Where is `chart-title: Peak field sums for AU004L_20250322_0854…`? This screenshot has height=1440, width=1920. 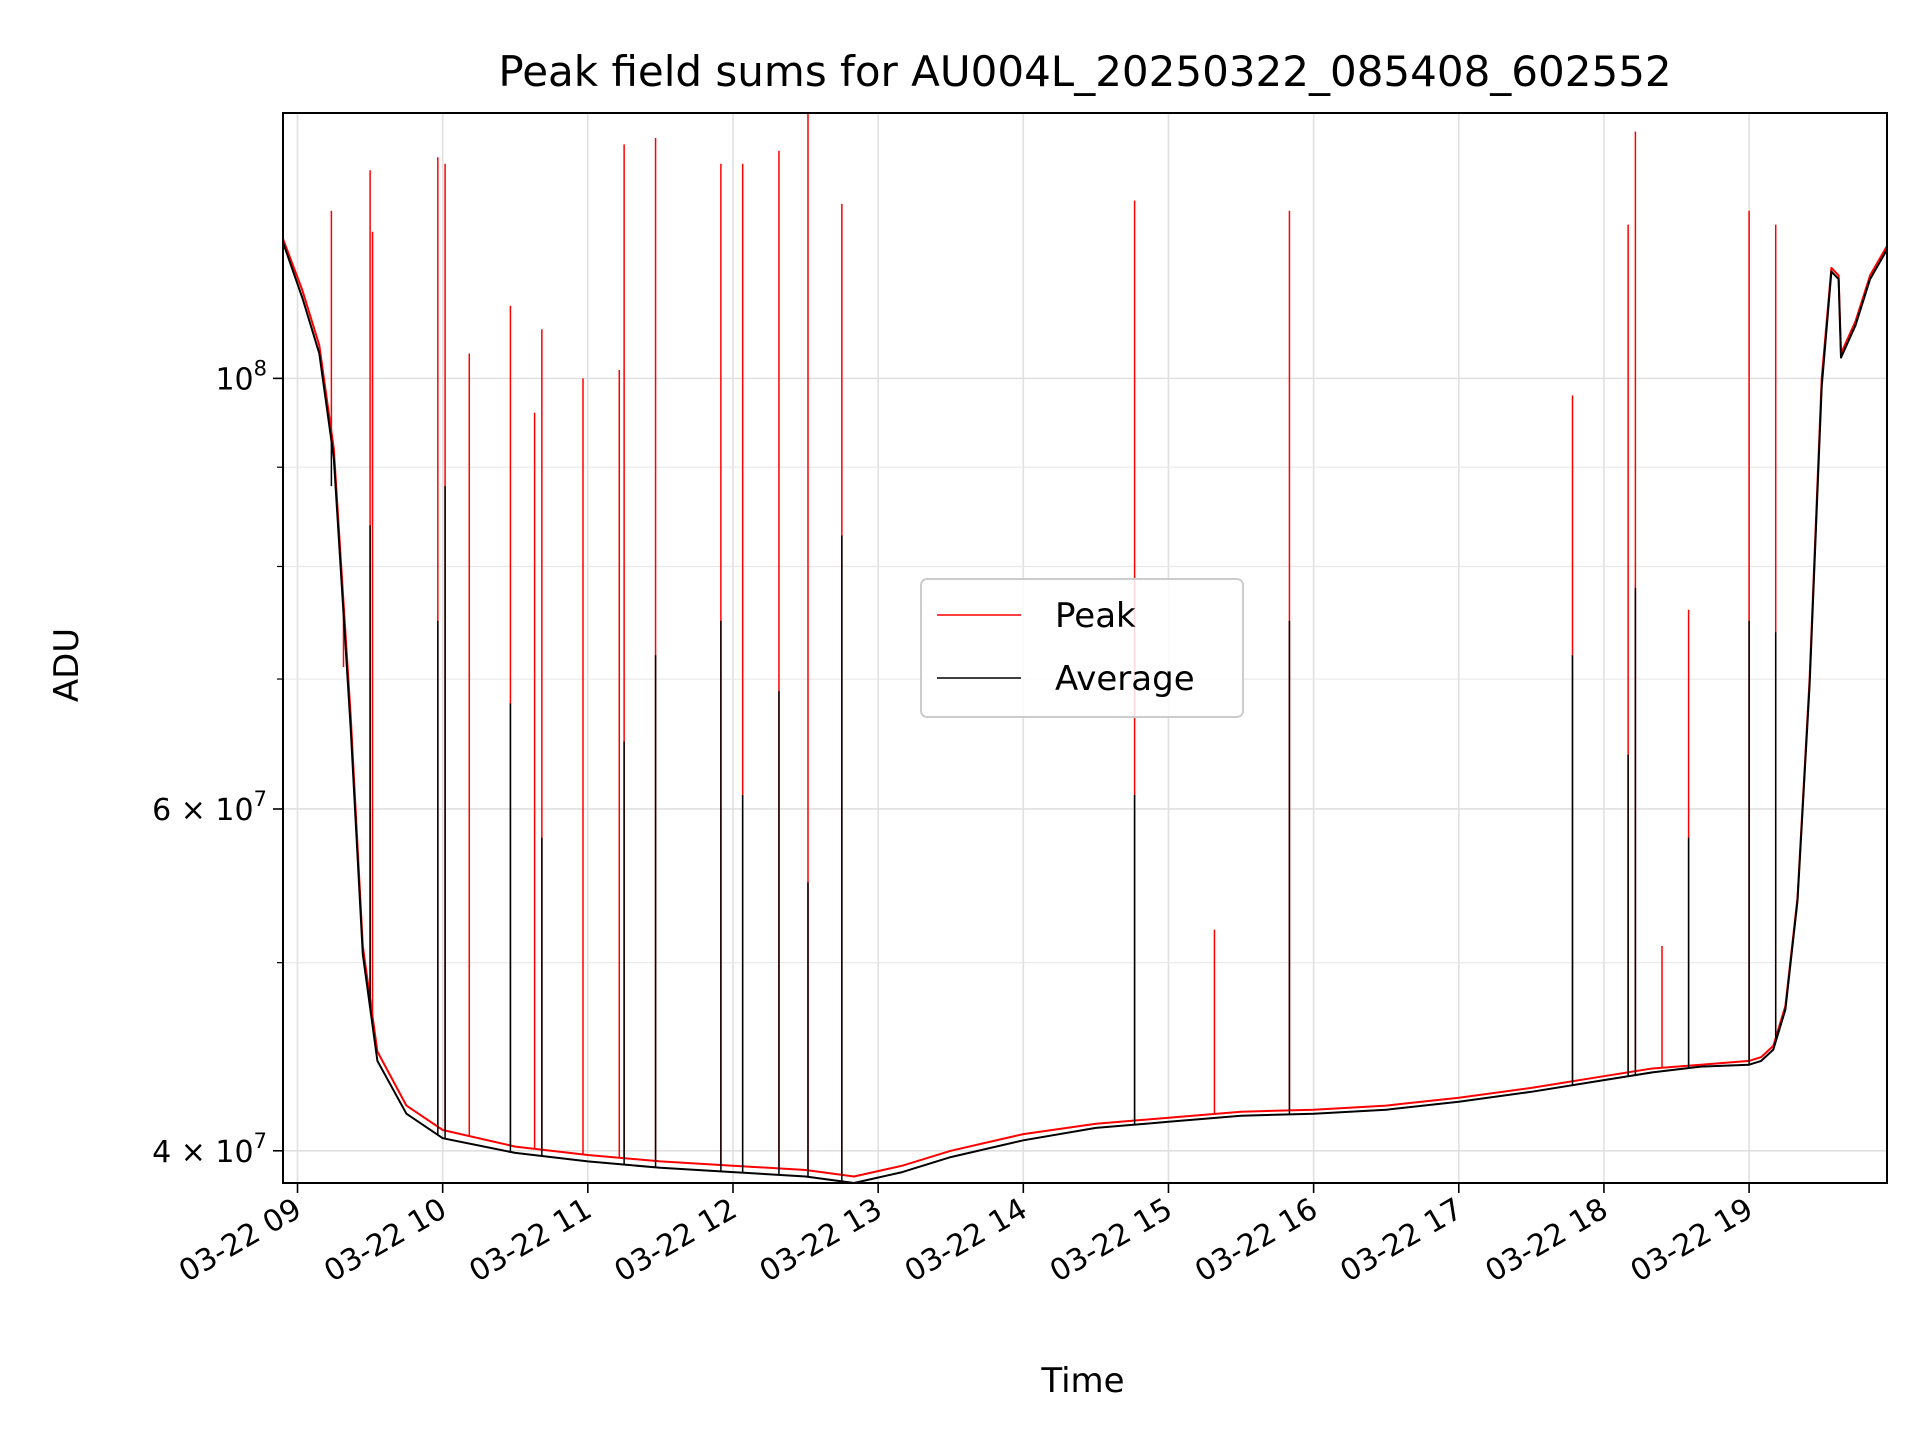 chart-title: Peak field sums for AU004L_20250322_0854… is located at coordinates (1084, 71).